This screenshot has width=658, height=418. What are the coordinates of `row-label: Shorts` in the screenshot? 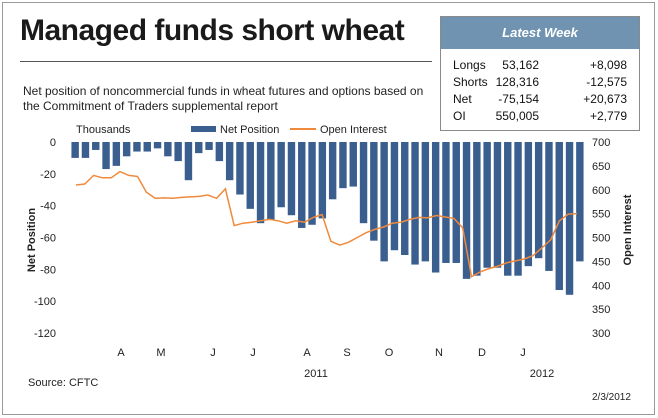 It's located at (470, 82).